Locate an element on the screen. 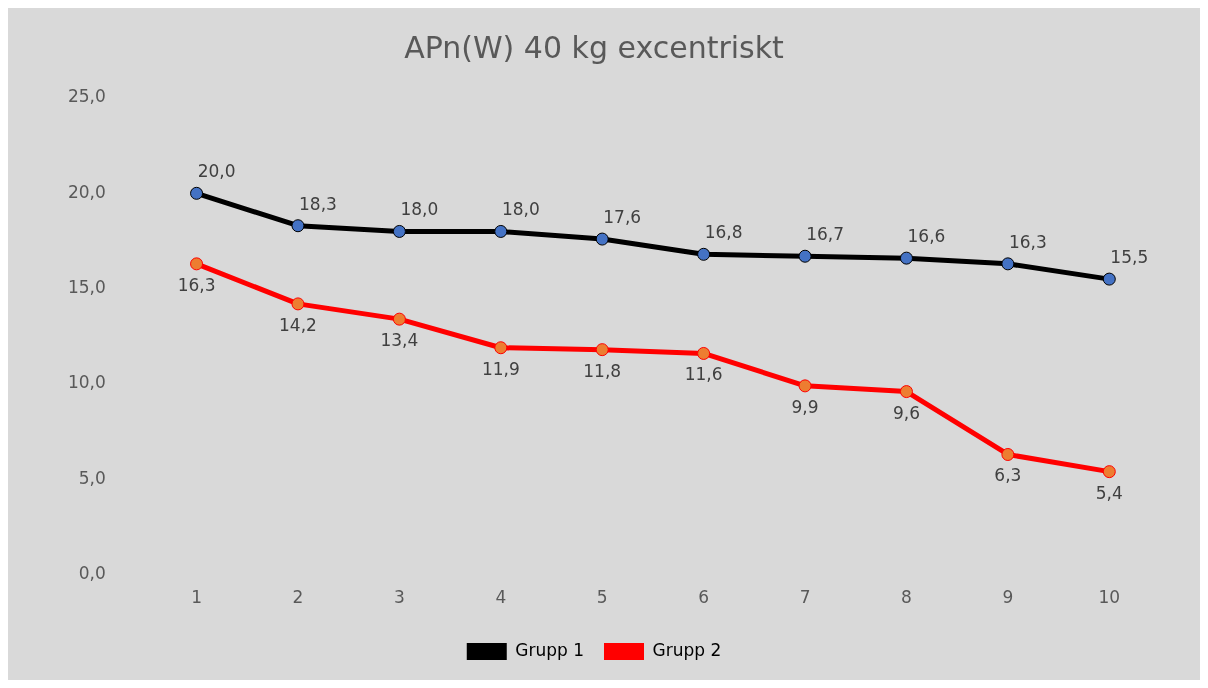 This screenshot has width=1208, height=688. data-label: 17,6 is located at coordinates (622, 217).